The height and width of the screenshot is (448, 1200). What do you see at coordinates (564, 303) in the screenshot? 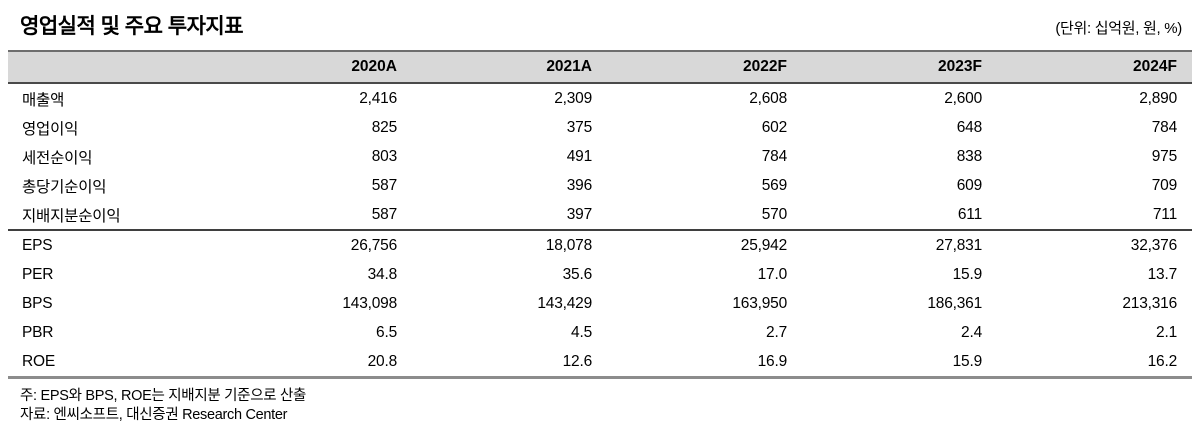
I see `cell-value: 143,429` at bounding box center [564, 303].